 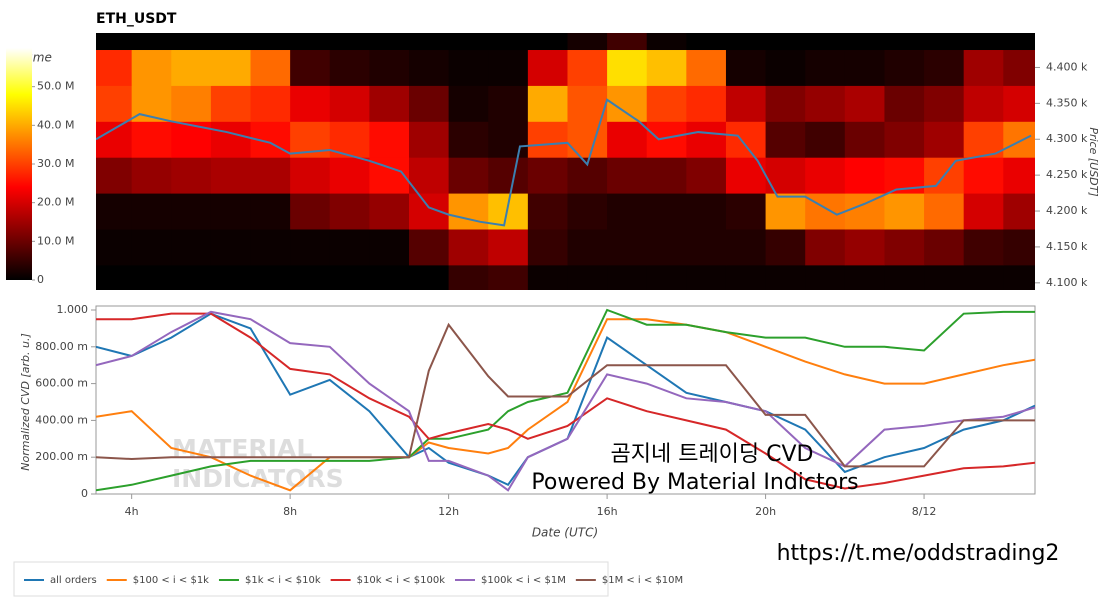 I want to click on annotation: Powered By Material Indictors, so click(x=694, y=482).